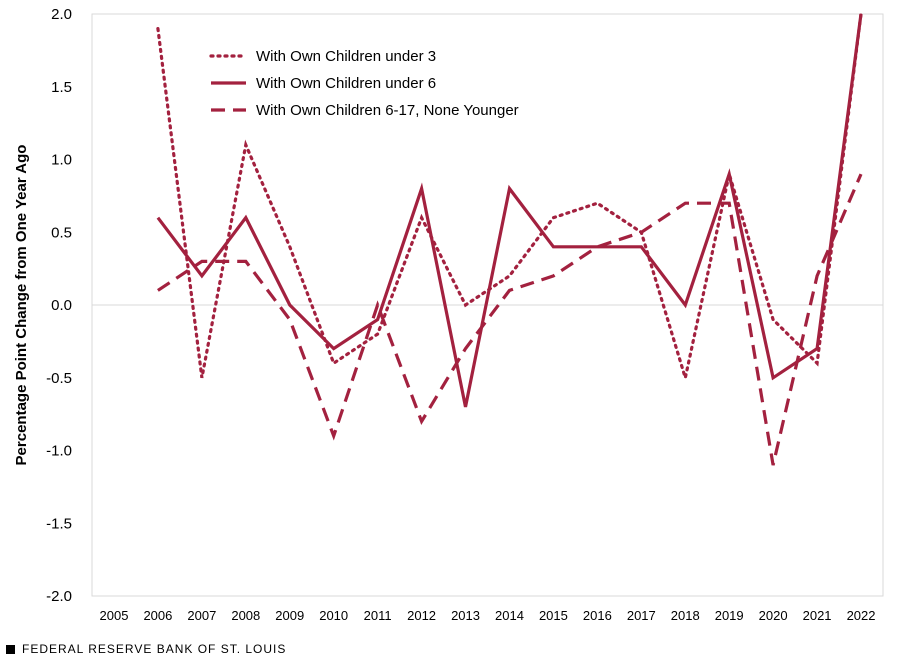 The height and width of the screenshot is (662, 912). Describe the element at coordinates (157, 615) in the screenshot. I see `x-tick-label: 2006` at that location.